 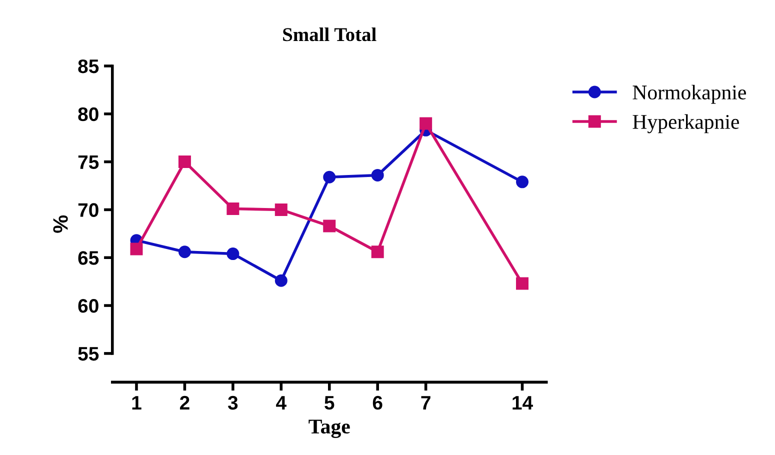 I want to click on y-tick-label: 80, so click(x=88, y=114).